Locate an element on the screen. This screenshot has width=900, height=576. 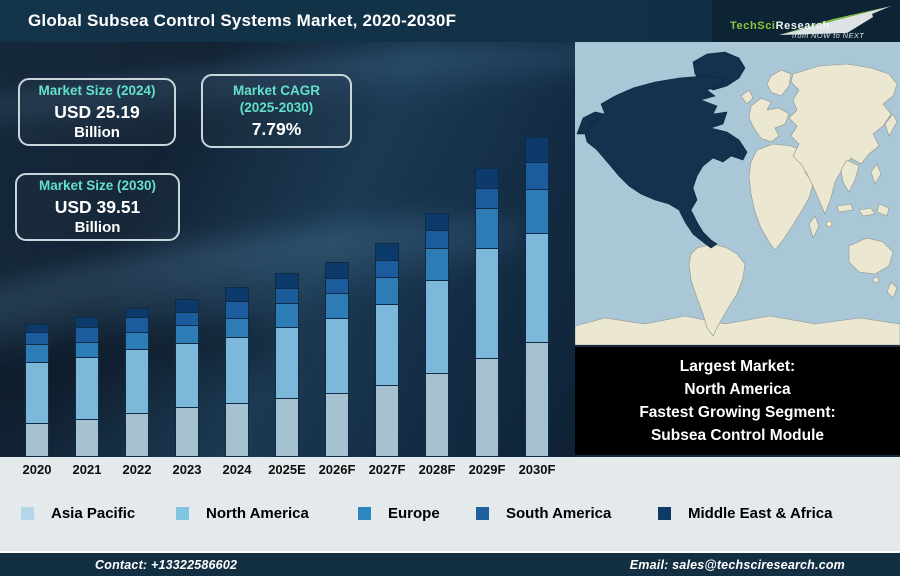
logo-tagline: from NOW to NEXT is located at coordinates (828, 35).